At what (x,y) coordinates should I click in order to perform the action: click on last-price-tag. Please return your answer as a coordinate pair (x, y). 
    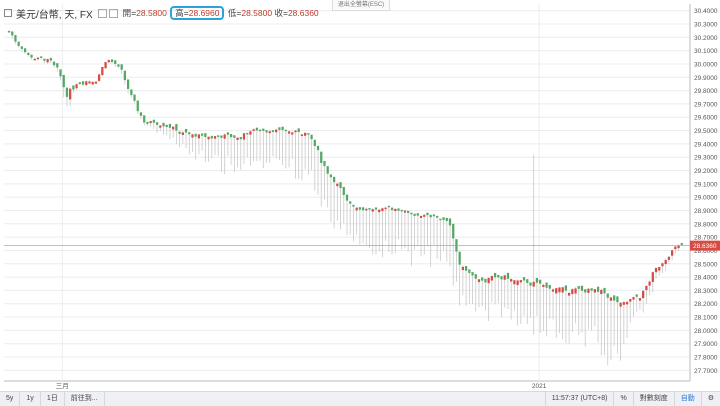
    Looking at the image, I should click on (705, 245).